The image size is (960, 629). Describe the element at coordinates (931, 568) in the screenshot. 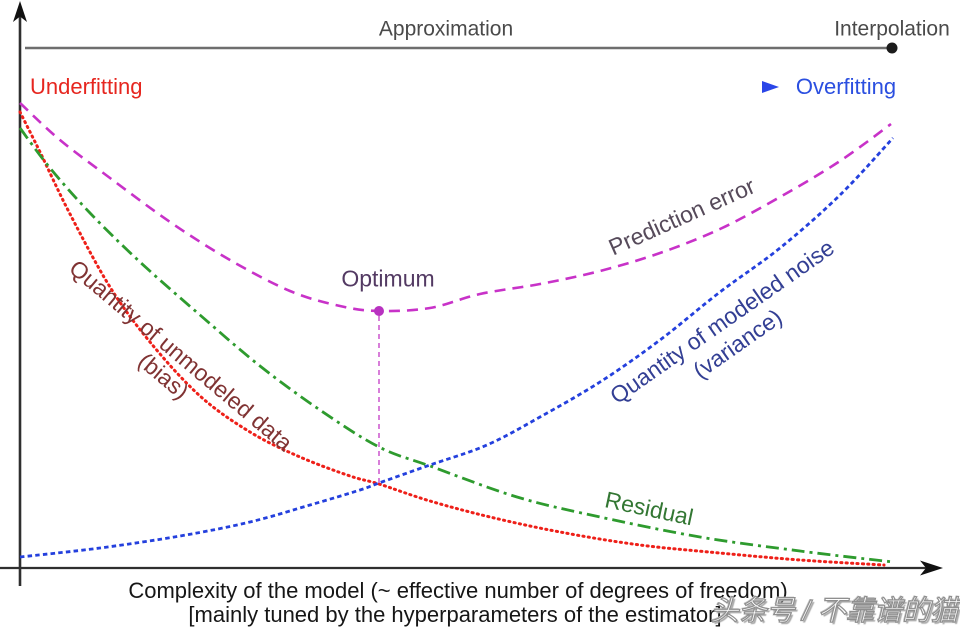

I see `x-axis-arrowhead` at that location.